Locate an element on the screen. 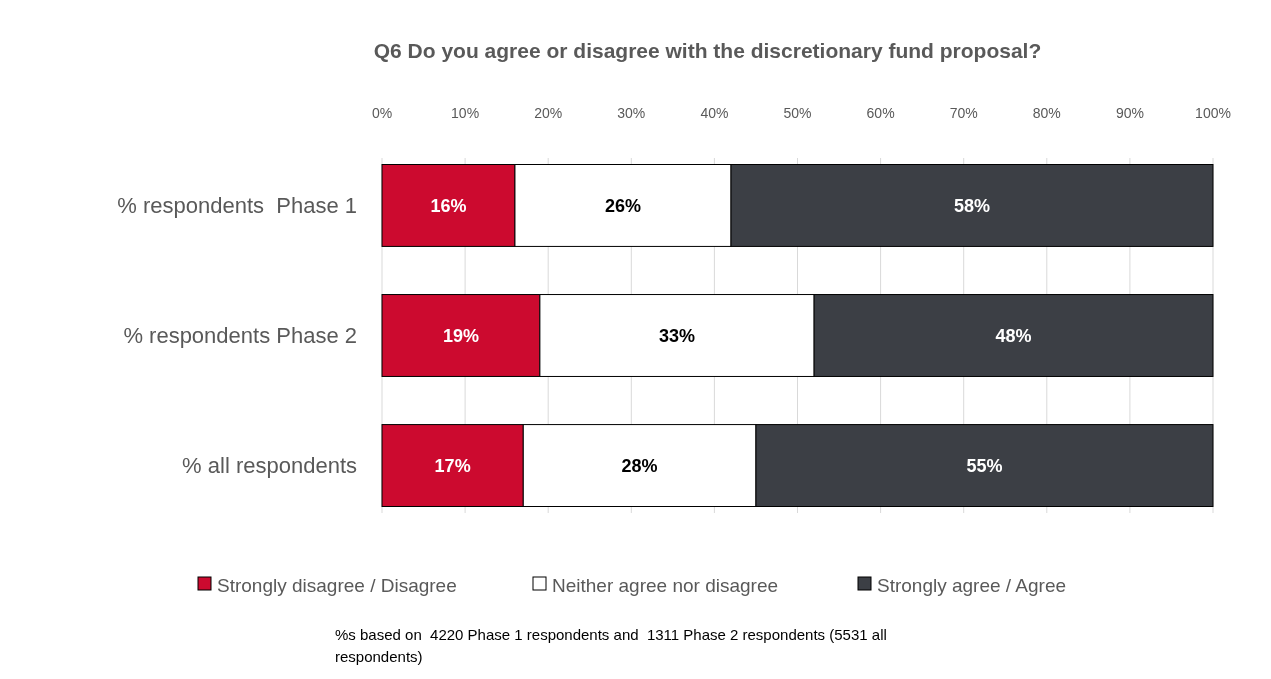 The width and height of the screenshot is (1271, 679). x-tick-label: 40% is located at coordinates (714, 113).